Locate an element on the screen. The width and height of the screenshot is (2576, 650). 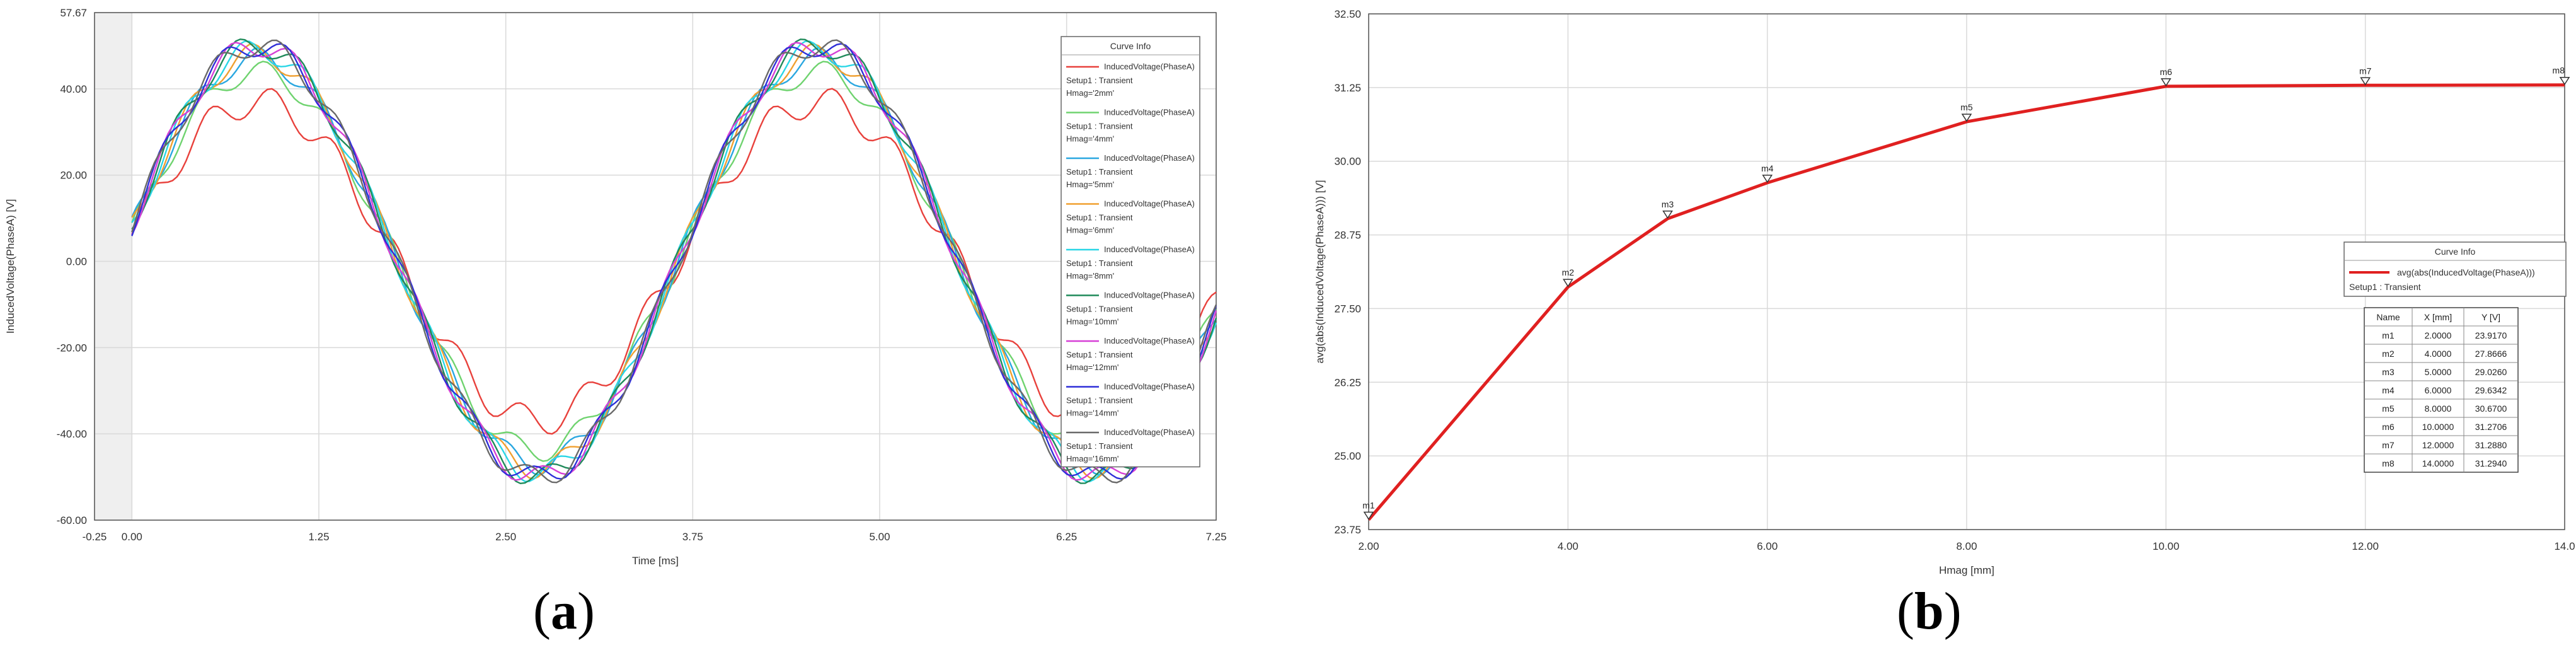
caption-a-letter: a is located at coordinates (563, 611).